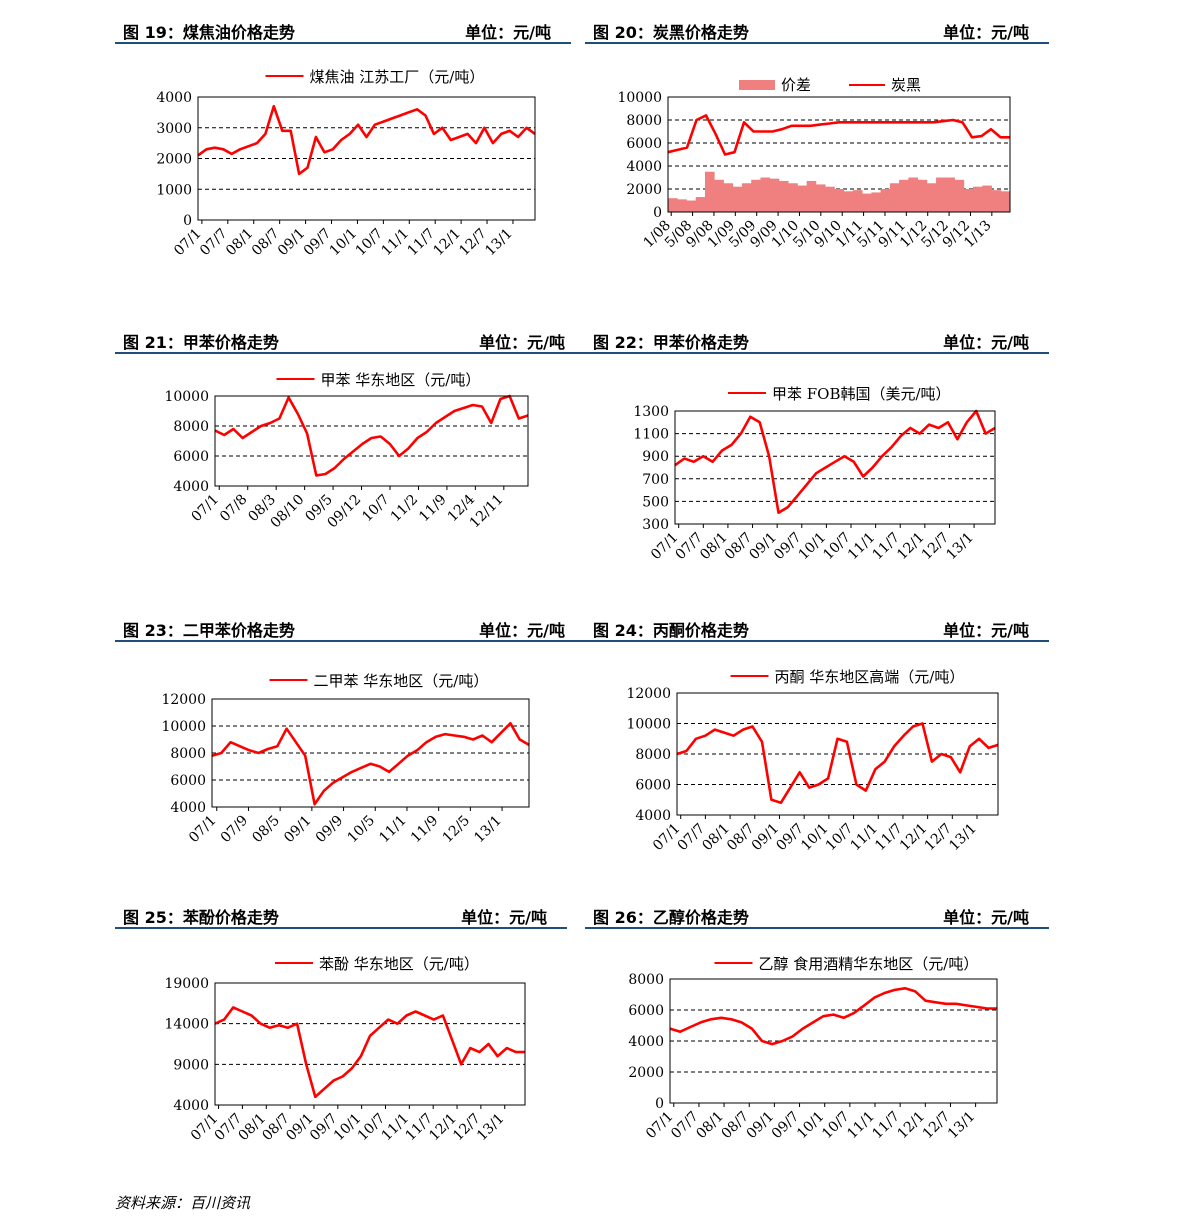 The height and width of the screenshot is (1230, 1191). Describe the element at coordinates (183, 700) in the screenshot. I see `y-tick-label: 12000` at that location.